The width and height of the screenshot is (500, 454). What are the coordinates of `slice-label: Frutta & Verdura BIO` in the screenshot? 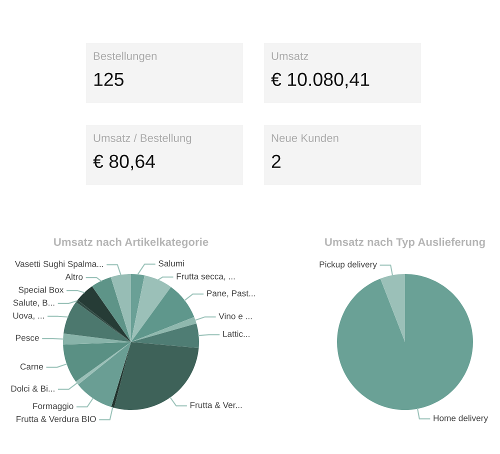 It's located at (56, 419).